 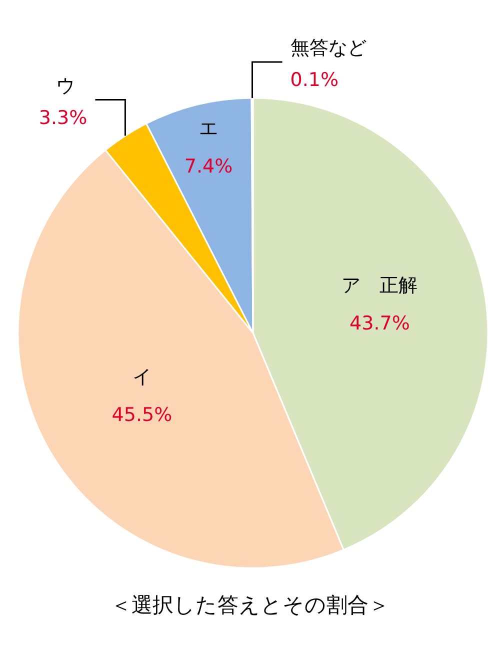 I want to click on data-label: 3.3%, so click(x=63, y=117).